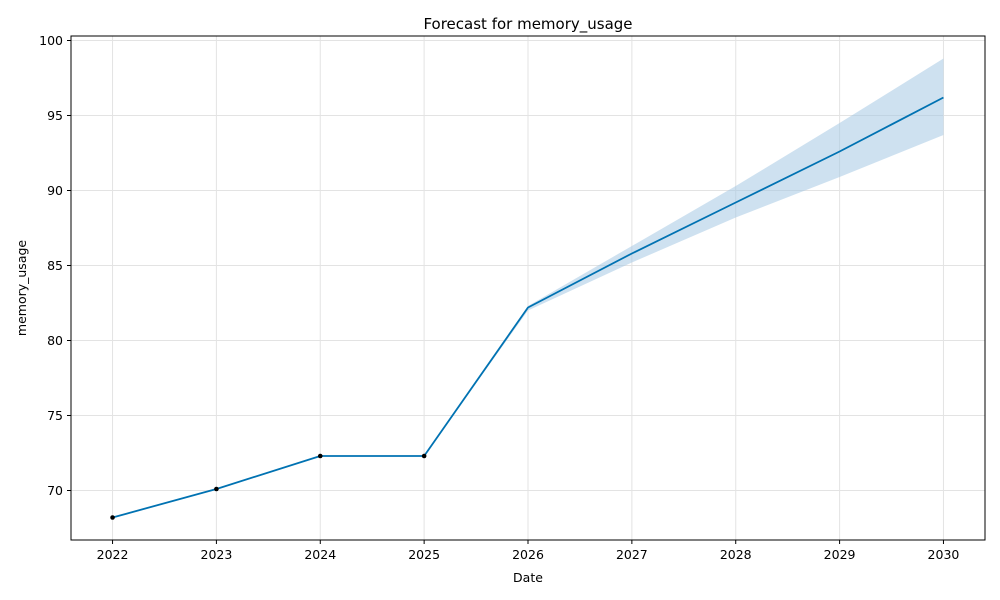 The height and width of the screenshot is (600, 1000). I want to click on y-tick-label: 95, so click(55, 115).